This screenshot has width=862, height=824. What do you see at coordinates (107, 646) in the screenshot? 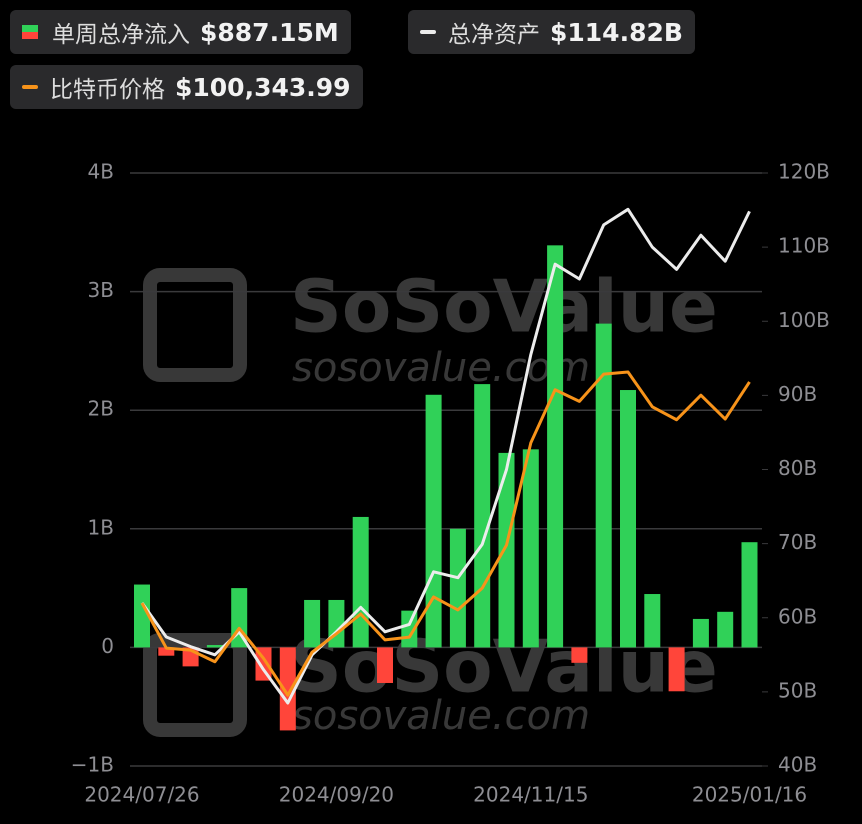
I see `y-tick-label: 0` at bounding box center [107, 646].